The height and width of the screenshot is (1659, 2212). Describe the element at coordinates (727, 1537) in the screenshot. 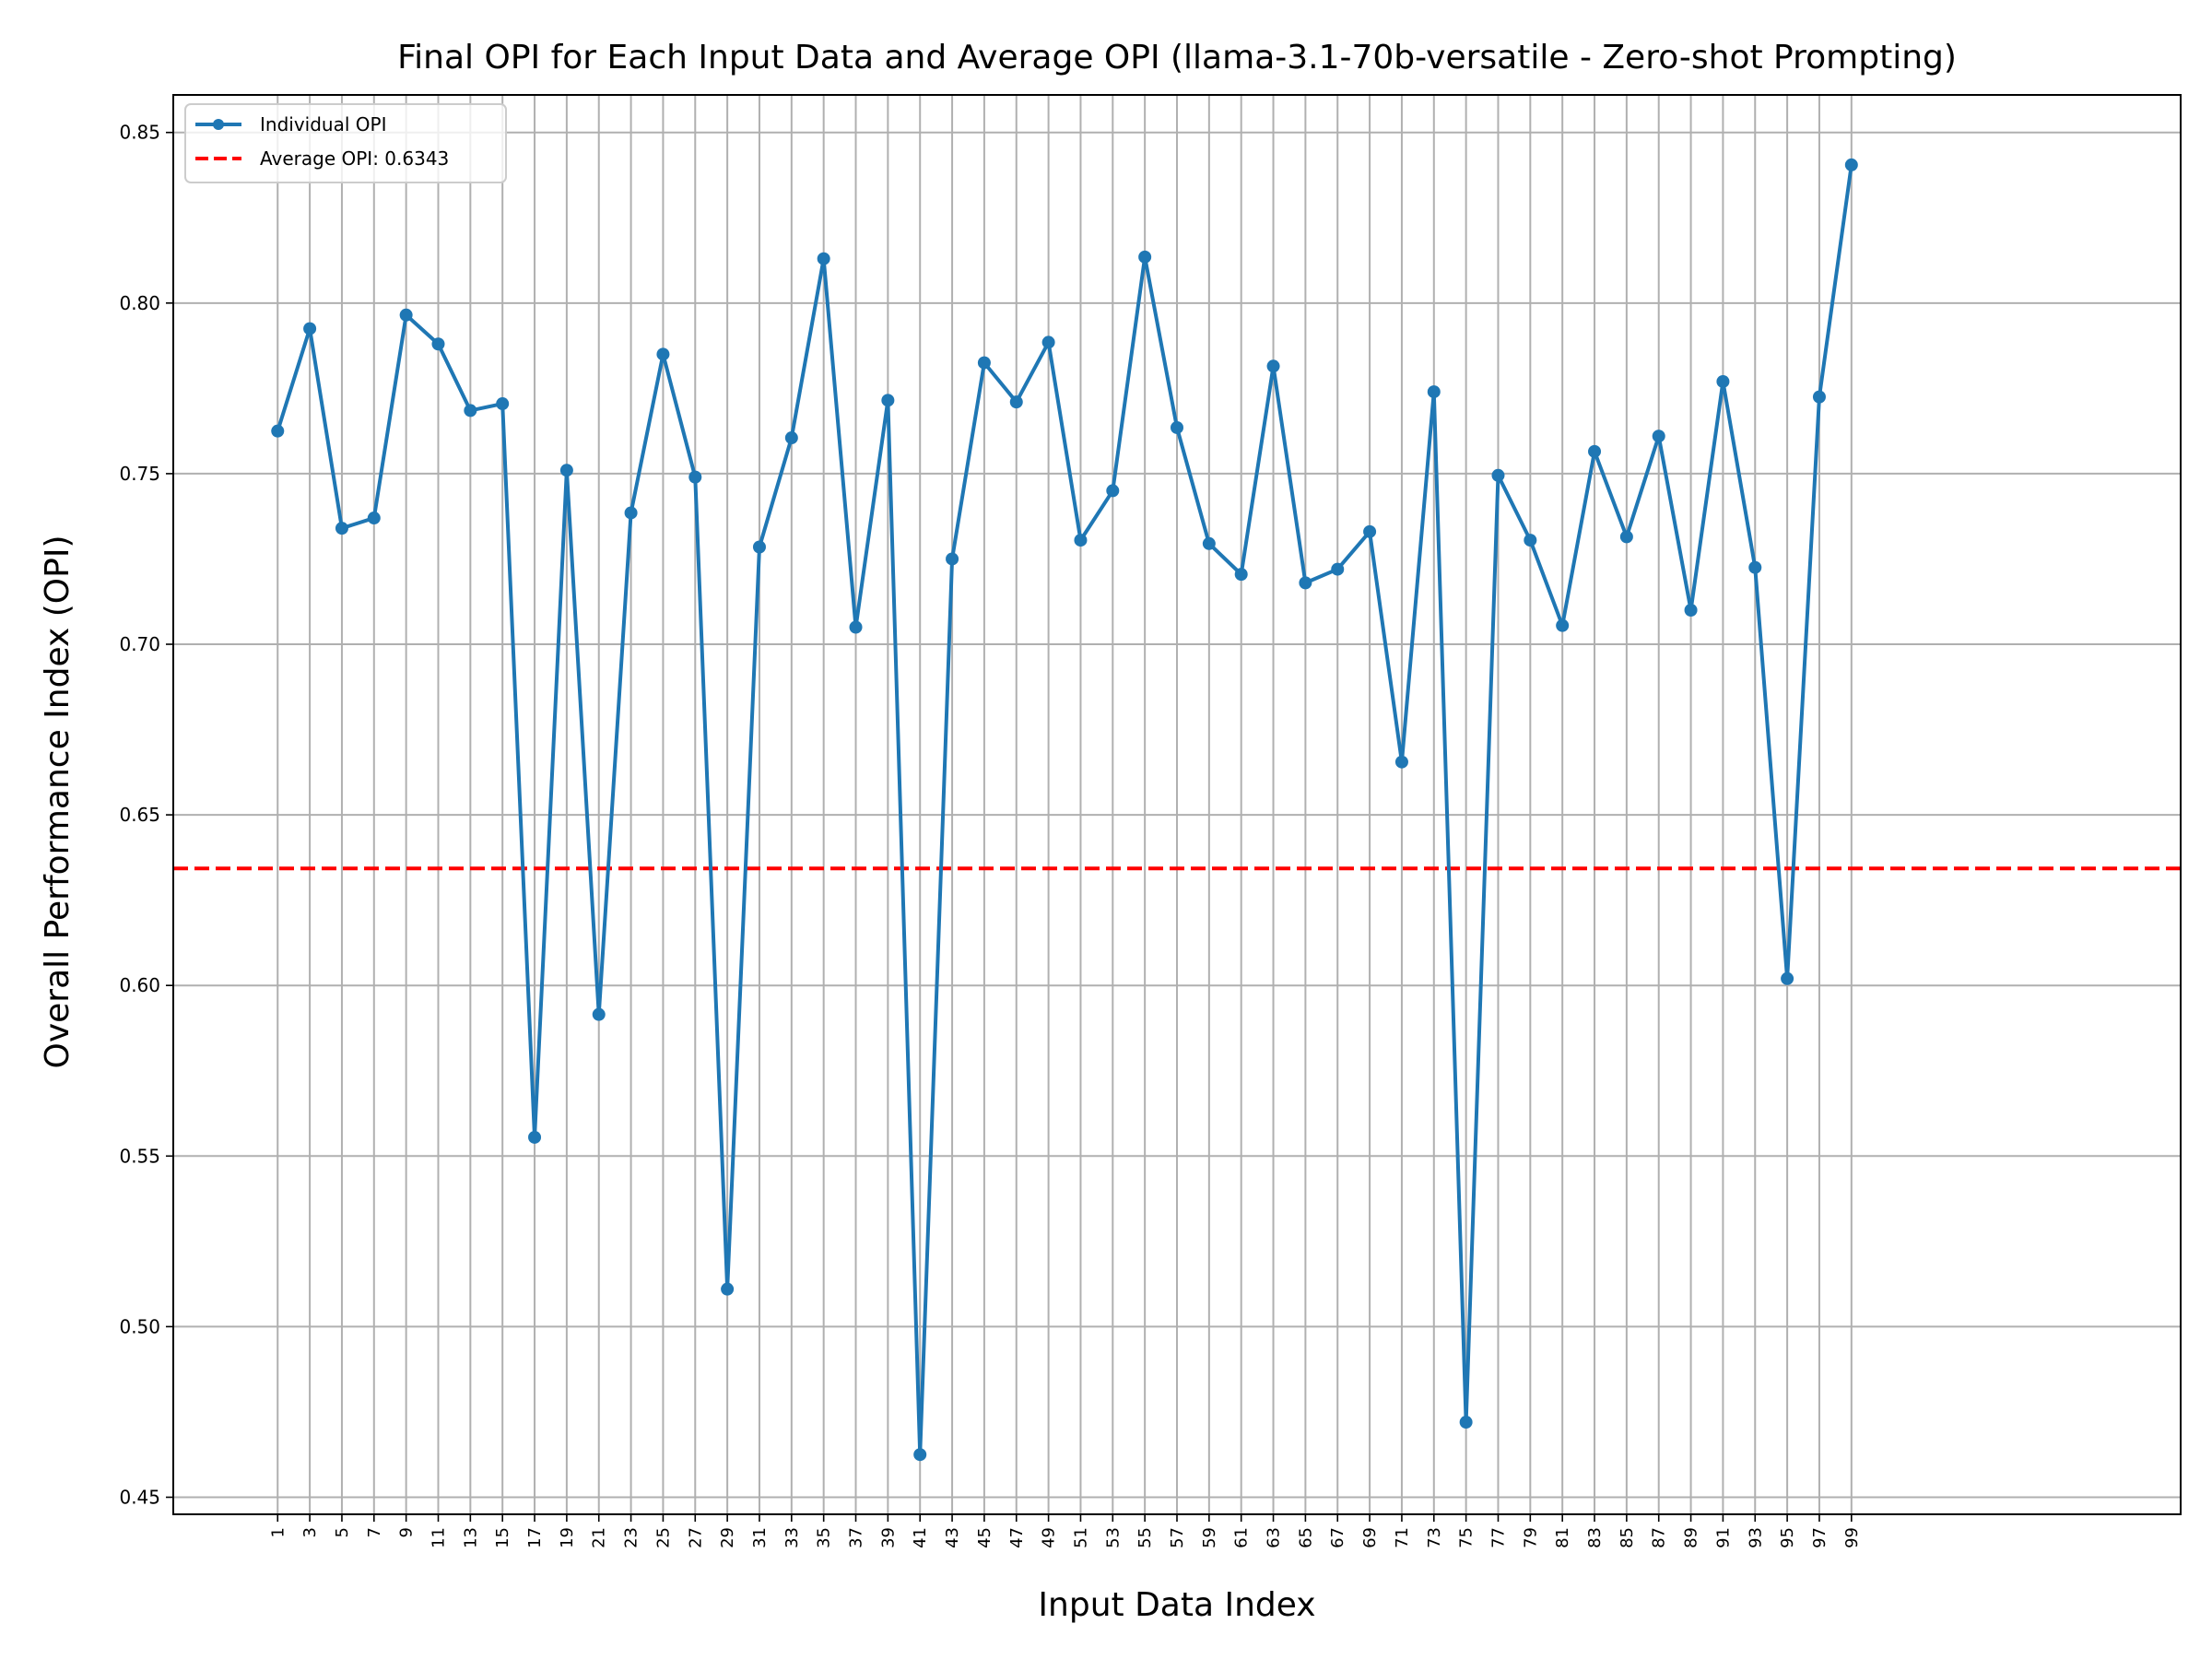

I see `x-tick-label: 29` at that location.